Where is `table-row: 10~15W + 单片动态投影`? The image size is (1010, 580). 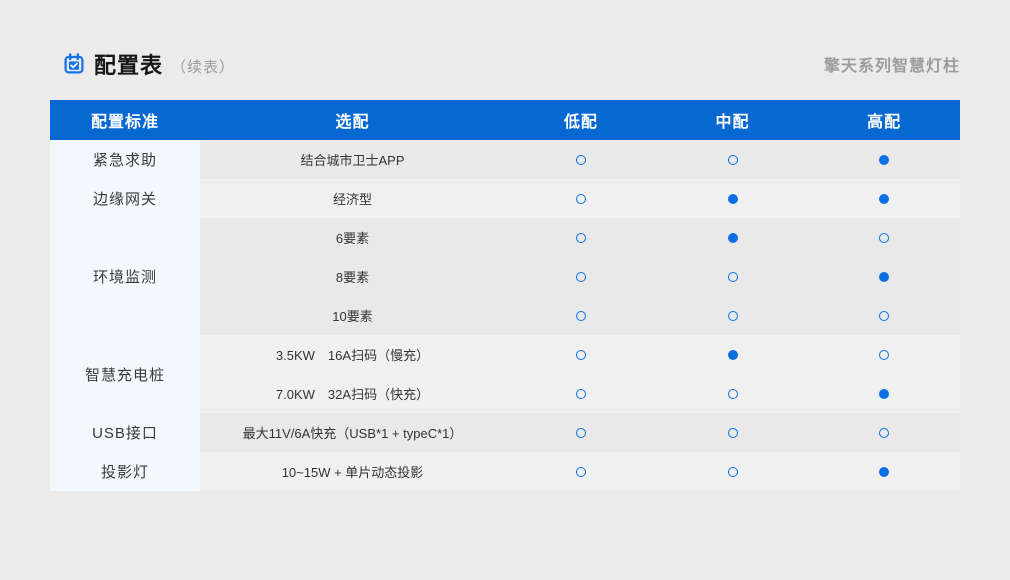 table-row: 10~15W + 单片动态投影 is located at coordinates (580, 471).